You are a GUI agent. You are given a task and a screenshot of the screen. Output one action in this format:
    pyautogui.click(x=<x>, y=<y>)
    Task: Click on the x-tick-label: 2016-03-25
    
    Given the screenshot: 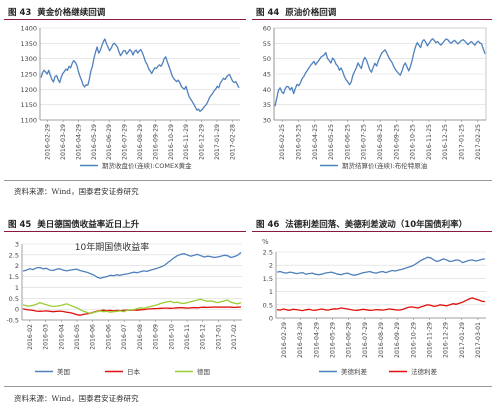 What is the action you would take?
    pyautogui.click(x=298, y=142)
    